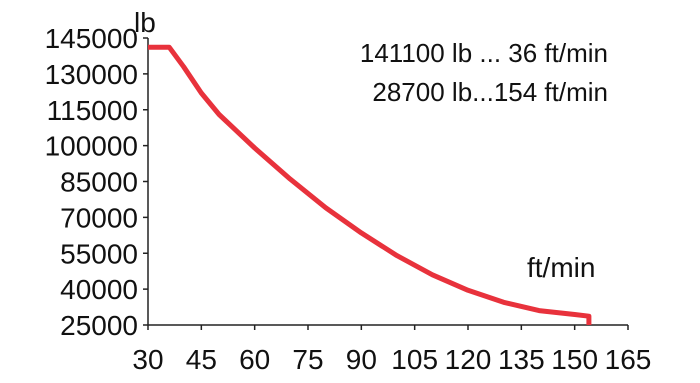  What do you see at coordinates (361, 359) in the screenshot?
I see `x-tick-label: 90` at bounding box center [361, 359].